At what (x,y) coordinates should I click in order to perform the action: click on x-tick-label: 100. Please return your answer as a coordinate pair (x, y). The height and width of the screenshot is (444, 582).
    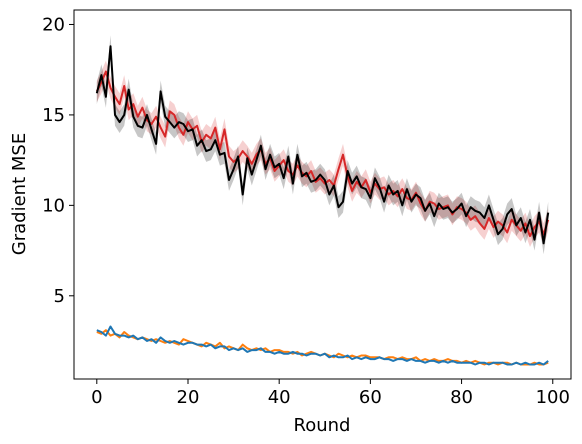
    Looking at the image, I should click on (553, 397).